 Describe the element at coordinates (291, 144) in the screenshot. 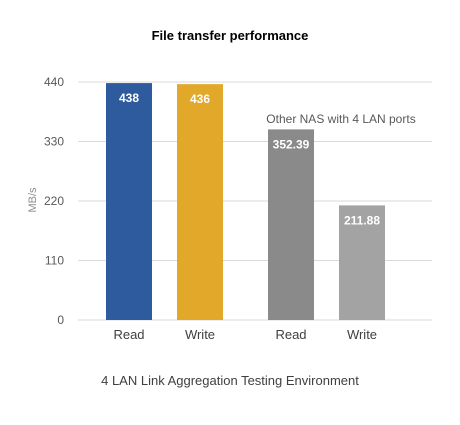

I see `data-label: 352.39` at that location.